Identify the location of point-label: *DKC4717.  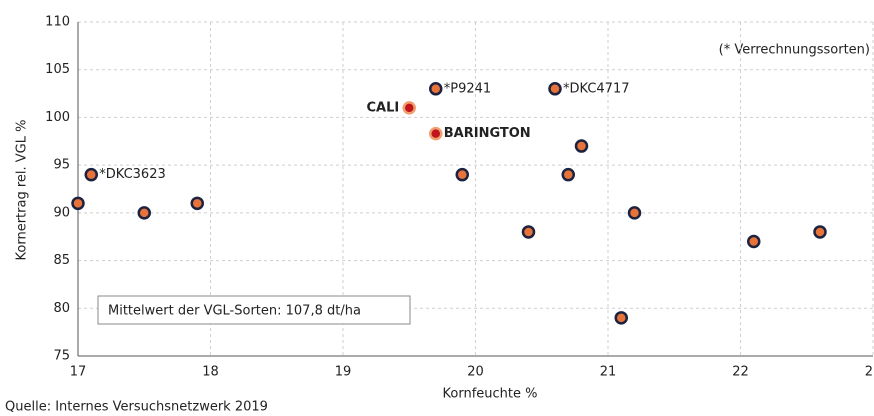
(596, 88).